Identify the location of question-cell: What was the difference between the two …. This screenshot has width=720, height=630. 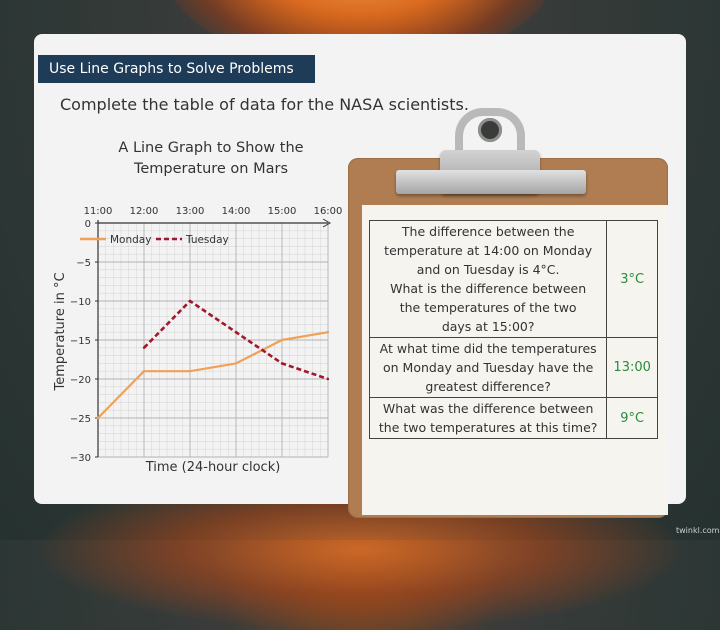
(488, 418).